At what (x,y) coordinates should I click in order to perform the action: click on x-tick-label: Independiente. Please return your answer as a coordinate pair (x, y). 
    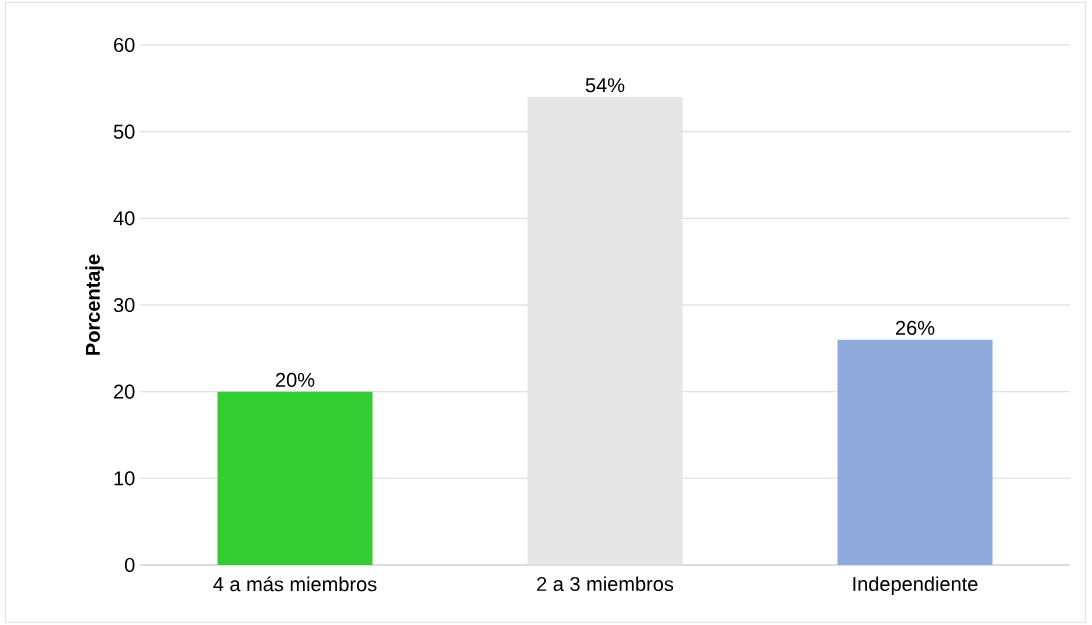
    Looking at the image, I should click on (915, 586).